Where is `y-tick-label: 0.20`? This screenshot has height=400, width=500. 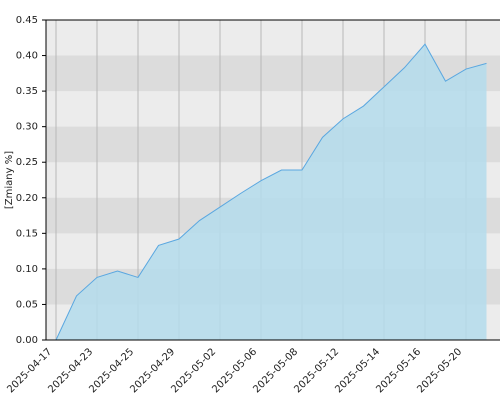 y-tick-label: 0.20 is located at coordinates (27, 198).